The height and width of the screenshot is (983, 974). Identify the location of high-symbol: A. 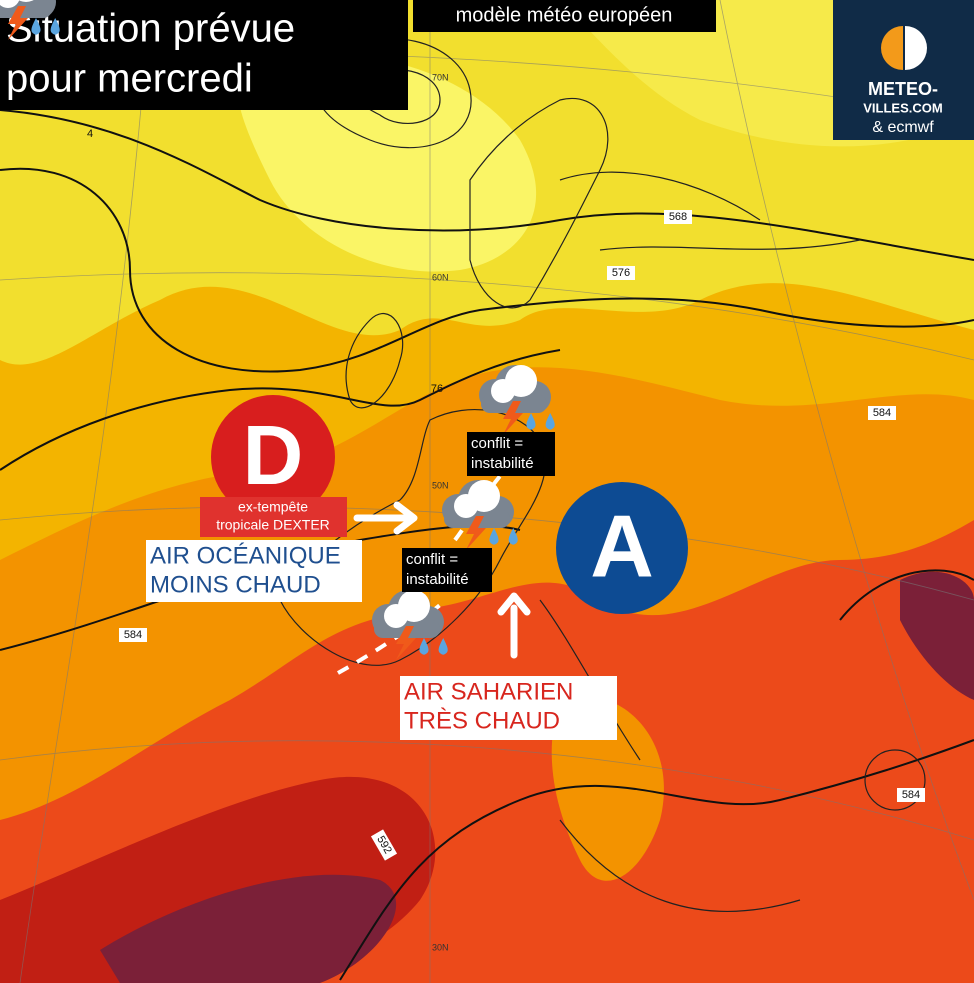
(622, 545).